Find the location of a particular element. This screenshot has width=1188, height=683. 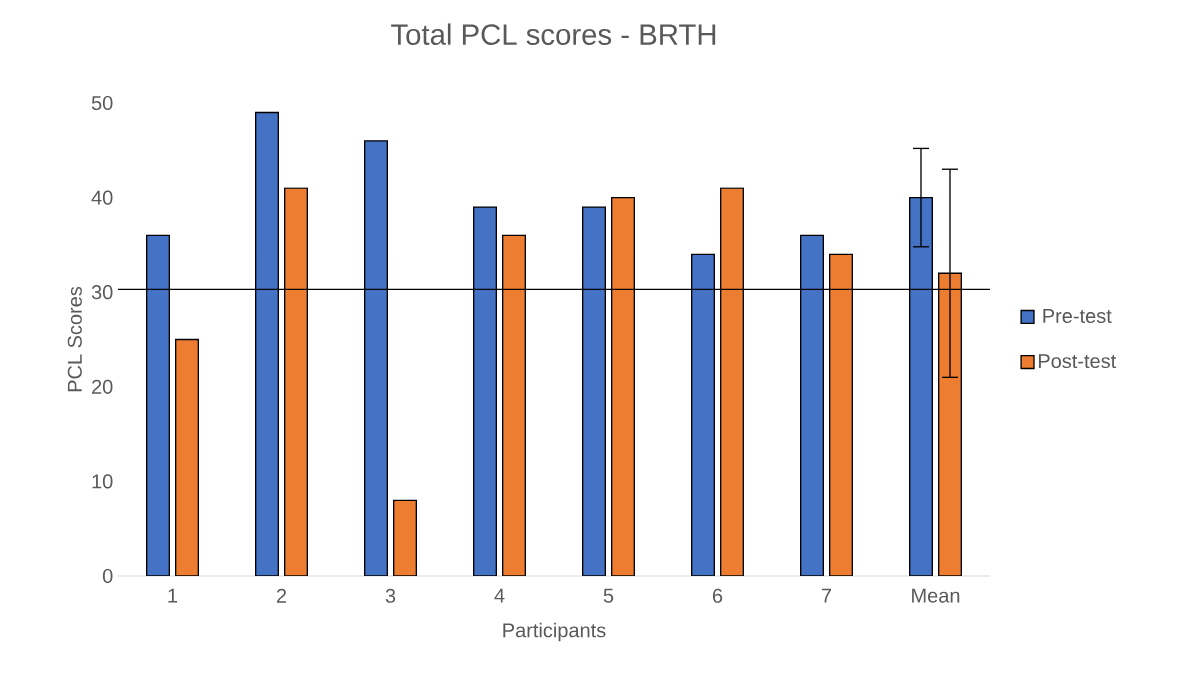

x-tick-label: 7 is located at coordinates (826, 595).